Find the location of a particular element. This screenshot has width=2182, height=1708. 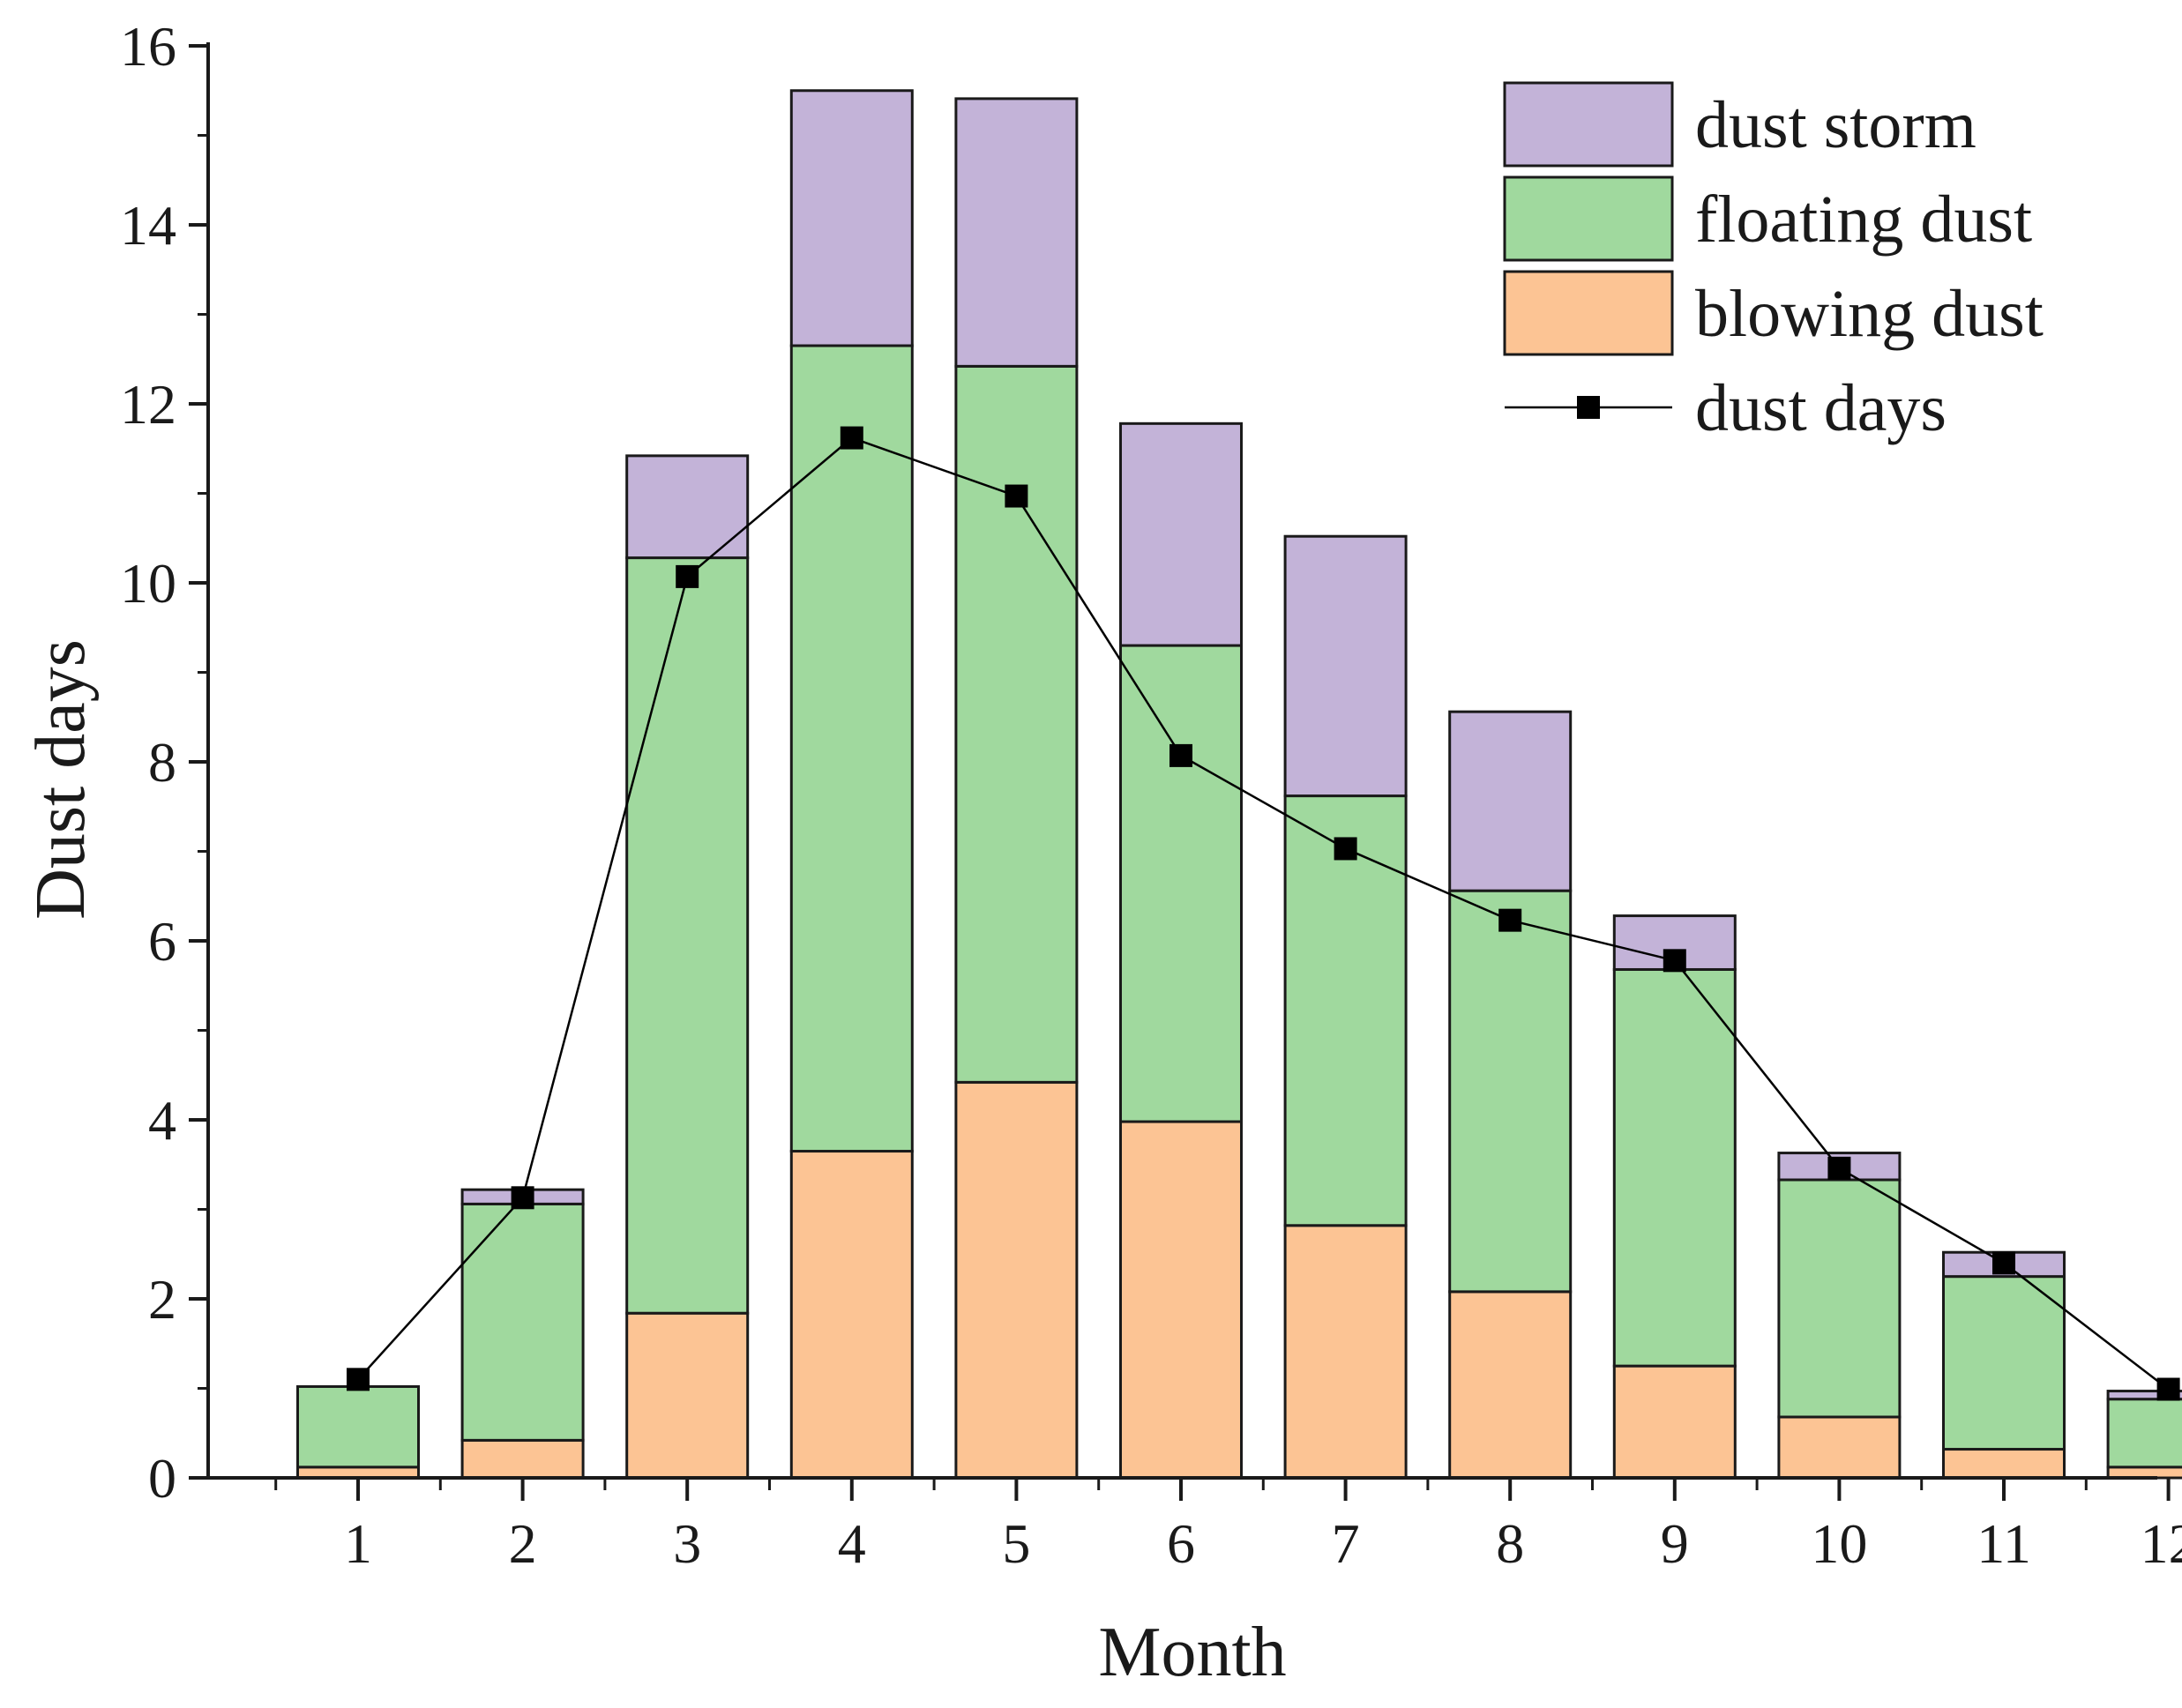

y-axis-title: Dust days is located at coordinates (61, 779).